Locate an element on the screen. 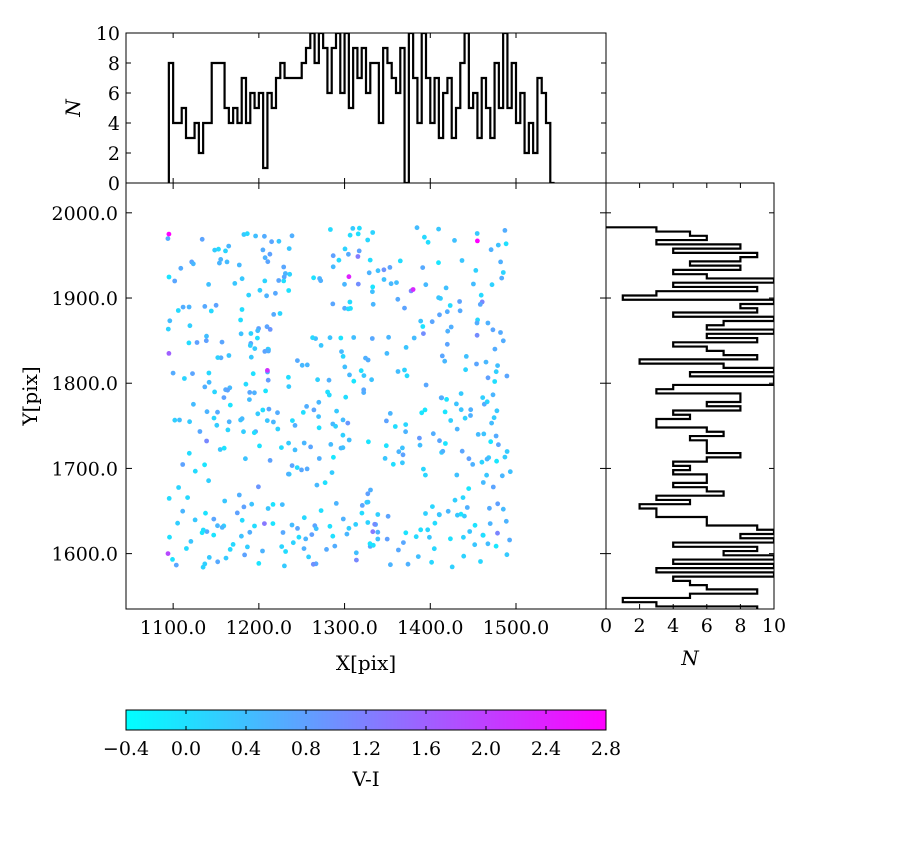 This screenshot has height=850, width=900. colorbar-tick-label: −0.4 is located at coordinates (126, 749).